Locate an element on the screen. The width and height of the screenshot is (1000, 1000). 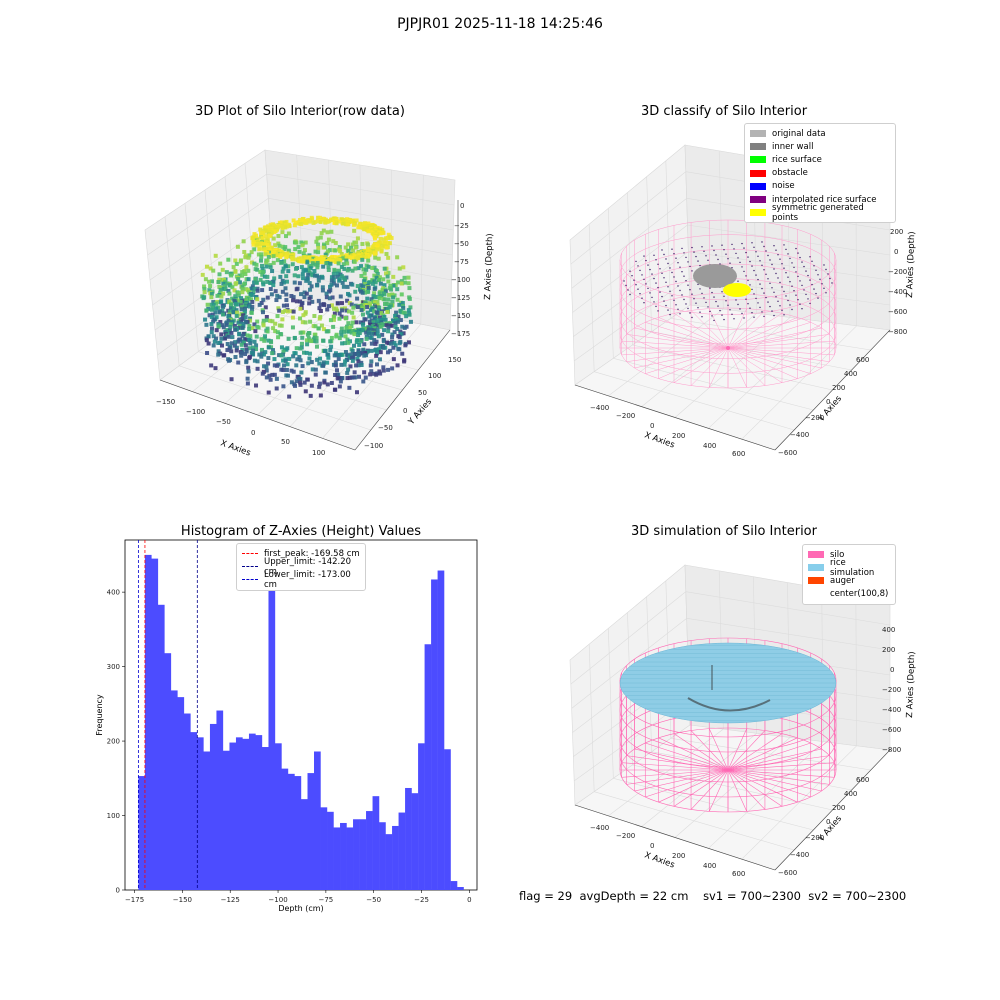
panel1-xlabel: X Axies is located at coordinates (235, 448).